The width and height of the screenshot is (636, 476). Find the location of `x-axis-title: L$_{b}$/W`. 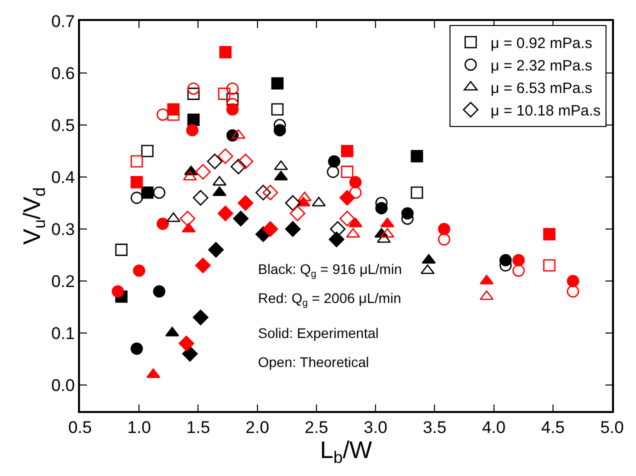

x-axis-title: L$_{b}$/W is located at coordinates (346, 452).